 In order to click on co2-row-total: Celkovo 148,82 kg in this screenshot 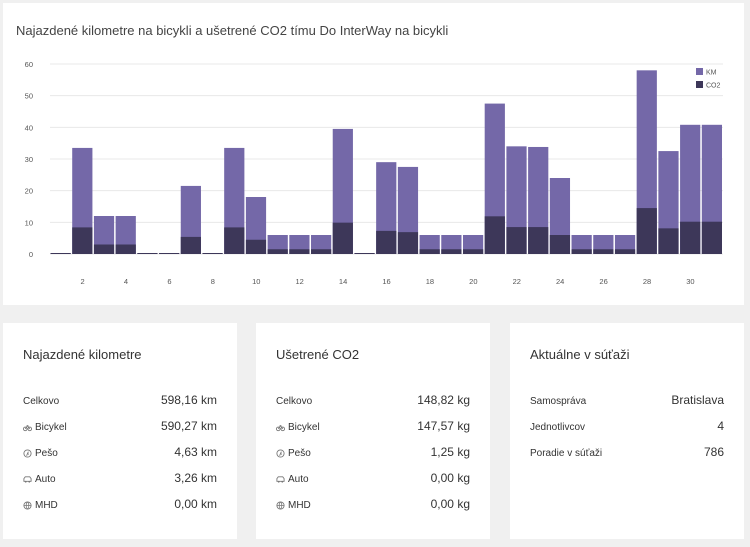, I will do `click(373, 401)`.